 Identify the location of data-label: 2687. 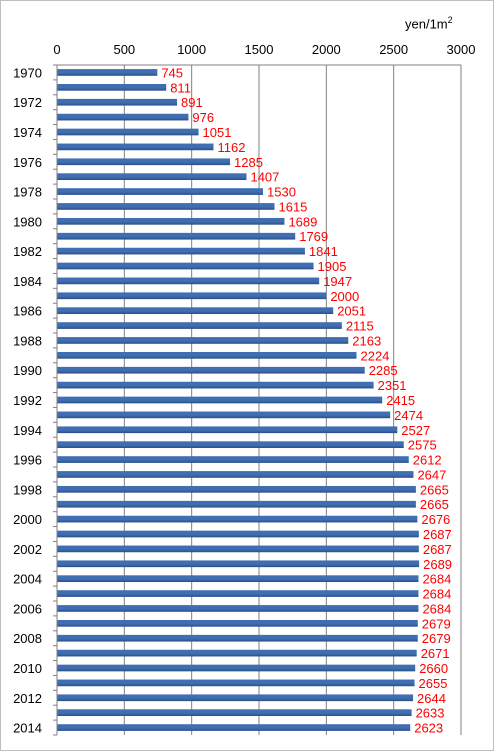
(437, 534).